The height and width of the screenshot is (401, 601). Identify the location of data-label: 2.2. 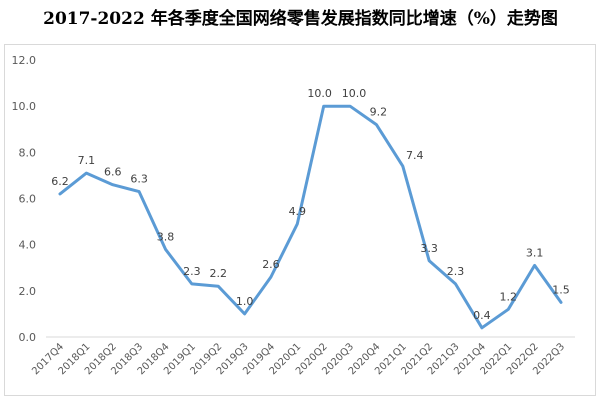
(218, 273).